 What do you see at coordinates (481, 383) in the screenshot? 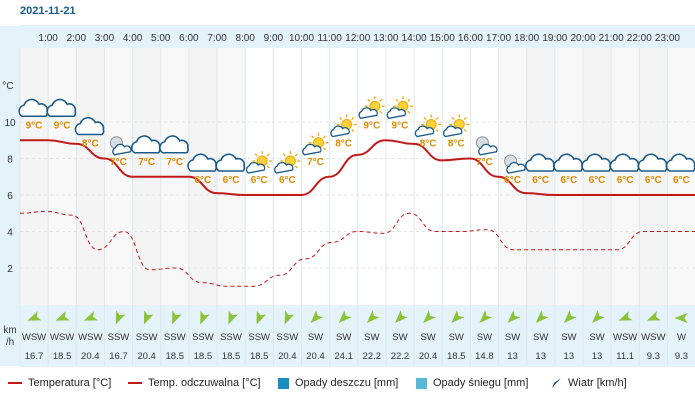
I see `legend-snow-label: Opady śniegu [mm]` at bounding box center [481, 383].